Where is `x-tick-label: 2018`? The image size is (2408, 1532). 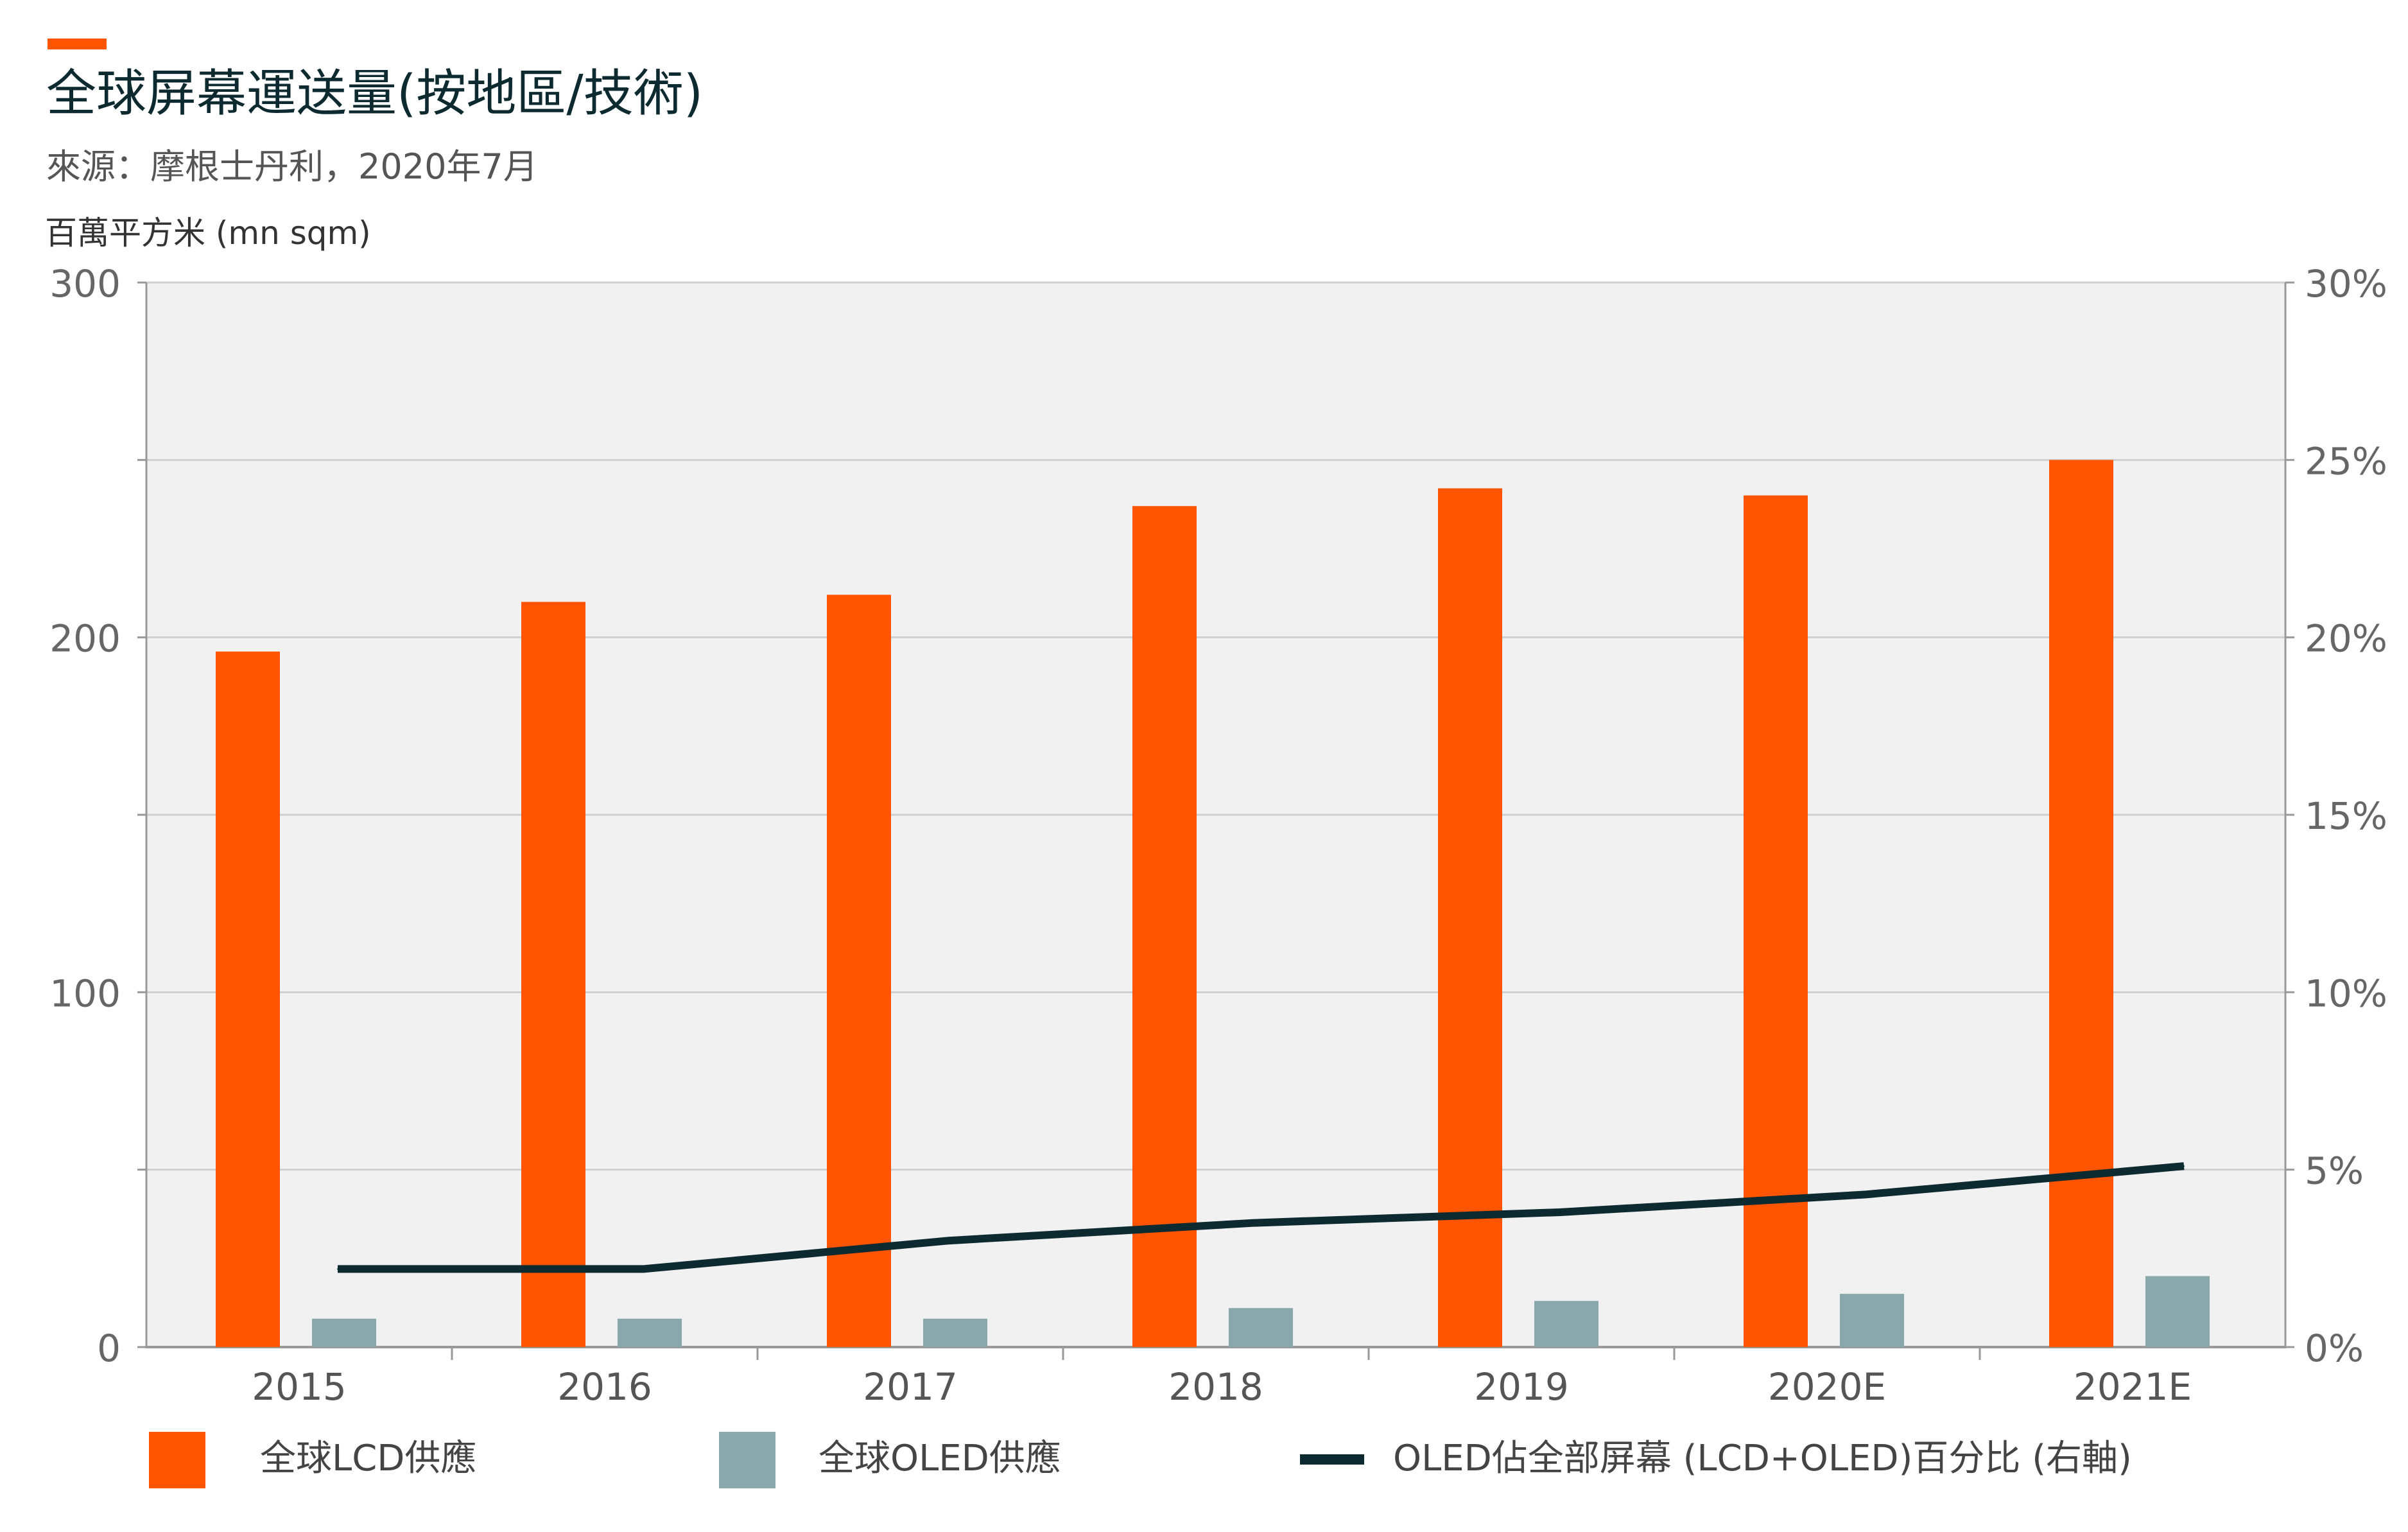
x-tick-label: 2018 is located at coordinates (1215, 1387).